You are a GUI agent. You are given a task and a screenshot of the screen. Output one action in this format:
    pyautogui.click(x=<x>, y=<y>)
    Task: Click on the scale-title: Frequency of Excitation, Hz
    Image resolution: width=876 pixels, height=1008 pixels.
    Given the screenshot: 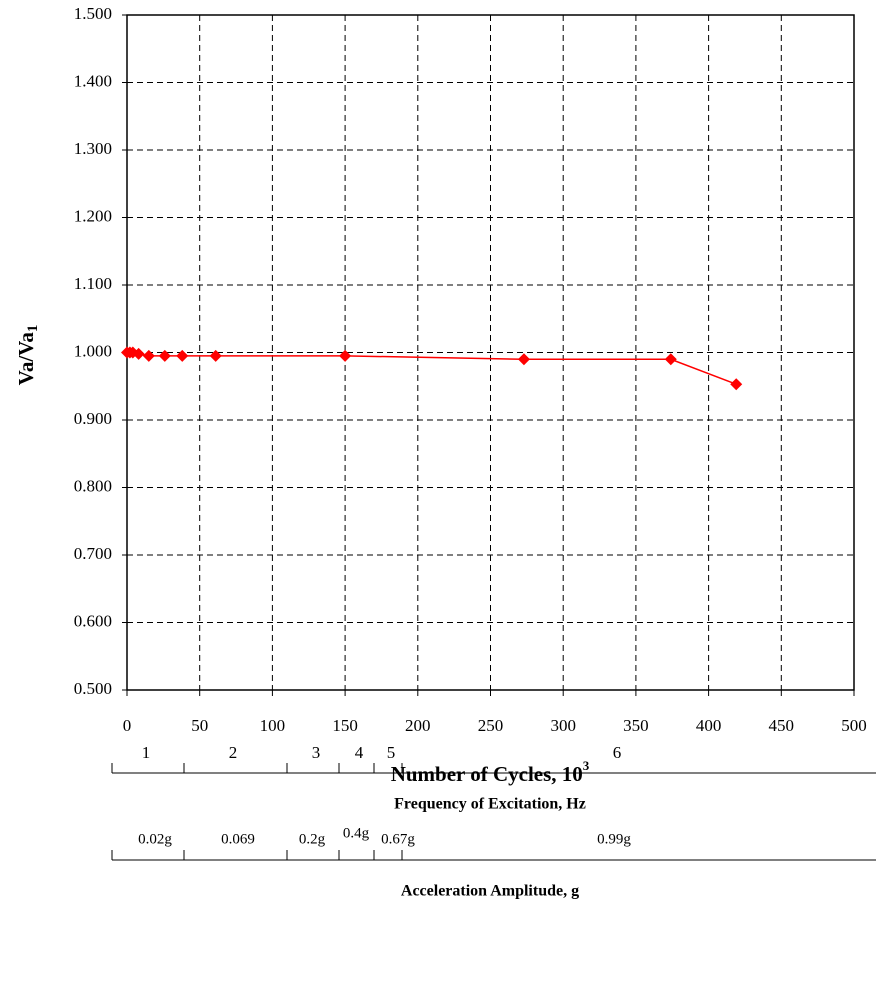 What is the action you would take?
    pyautogui.click(x=490, y=804)
    